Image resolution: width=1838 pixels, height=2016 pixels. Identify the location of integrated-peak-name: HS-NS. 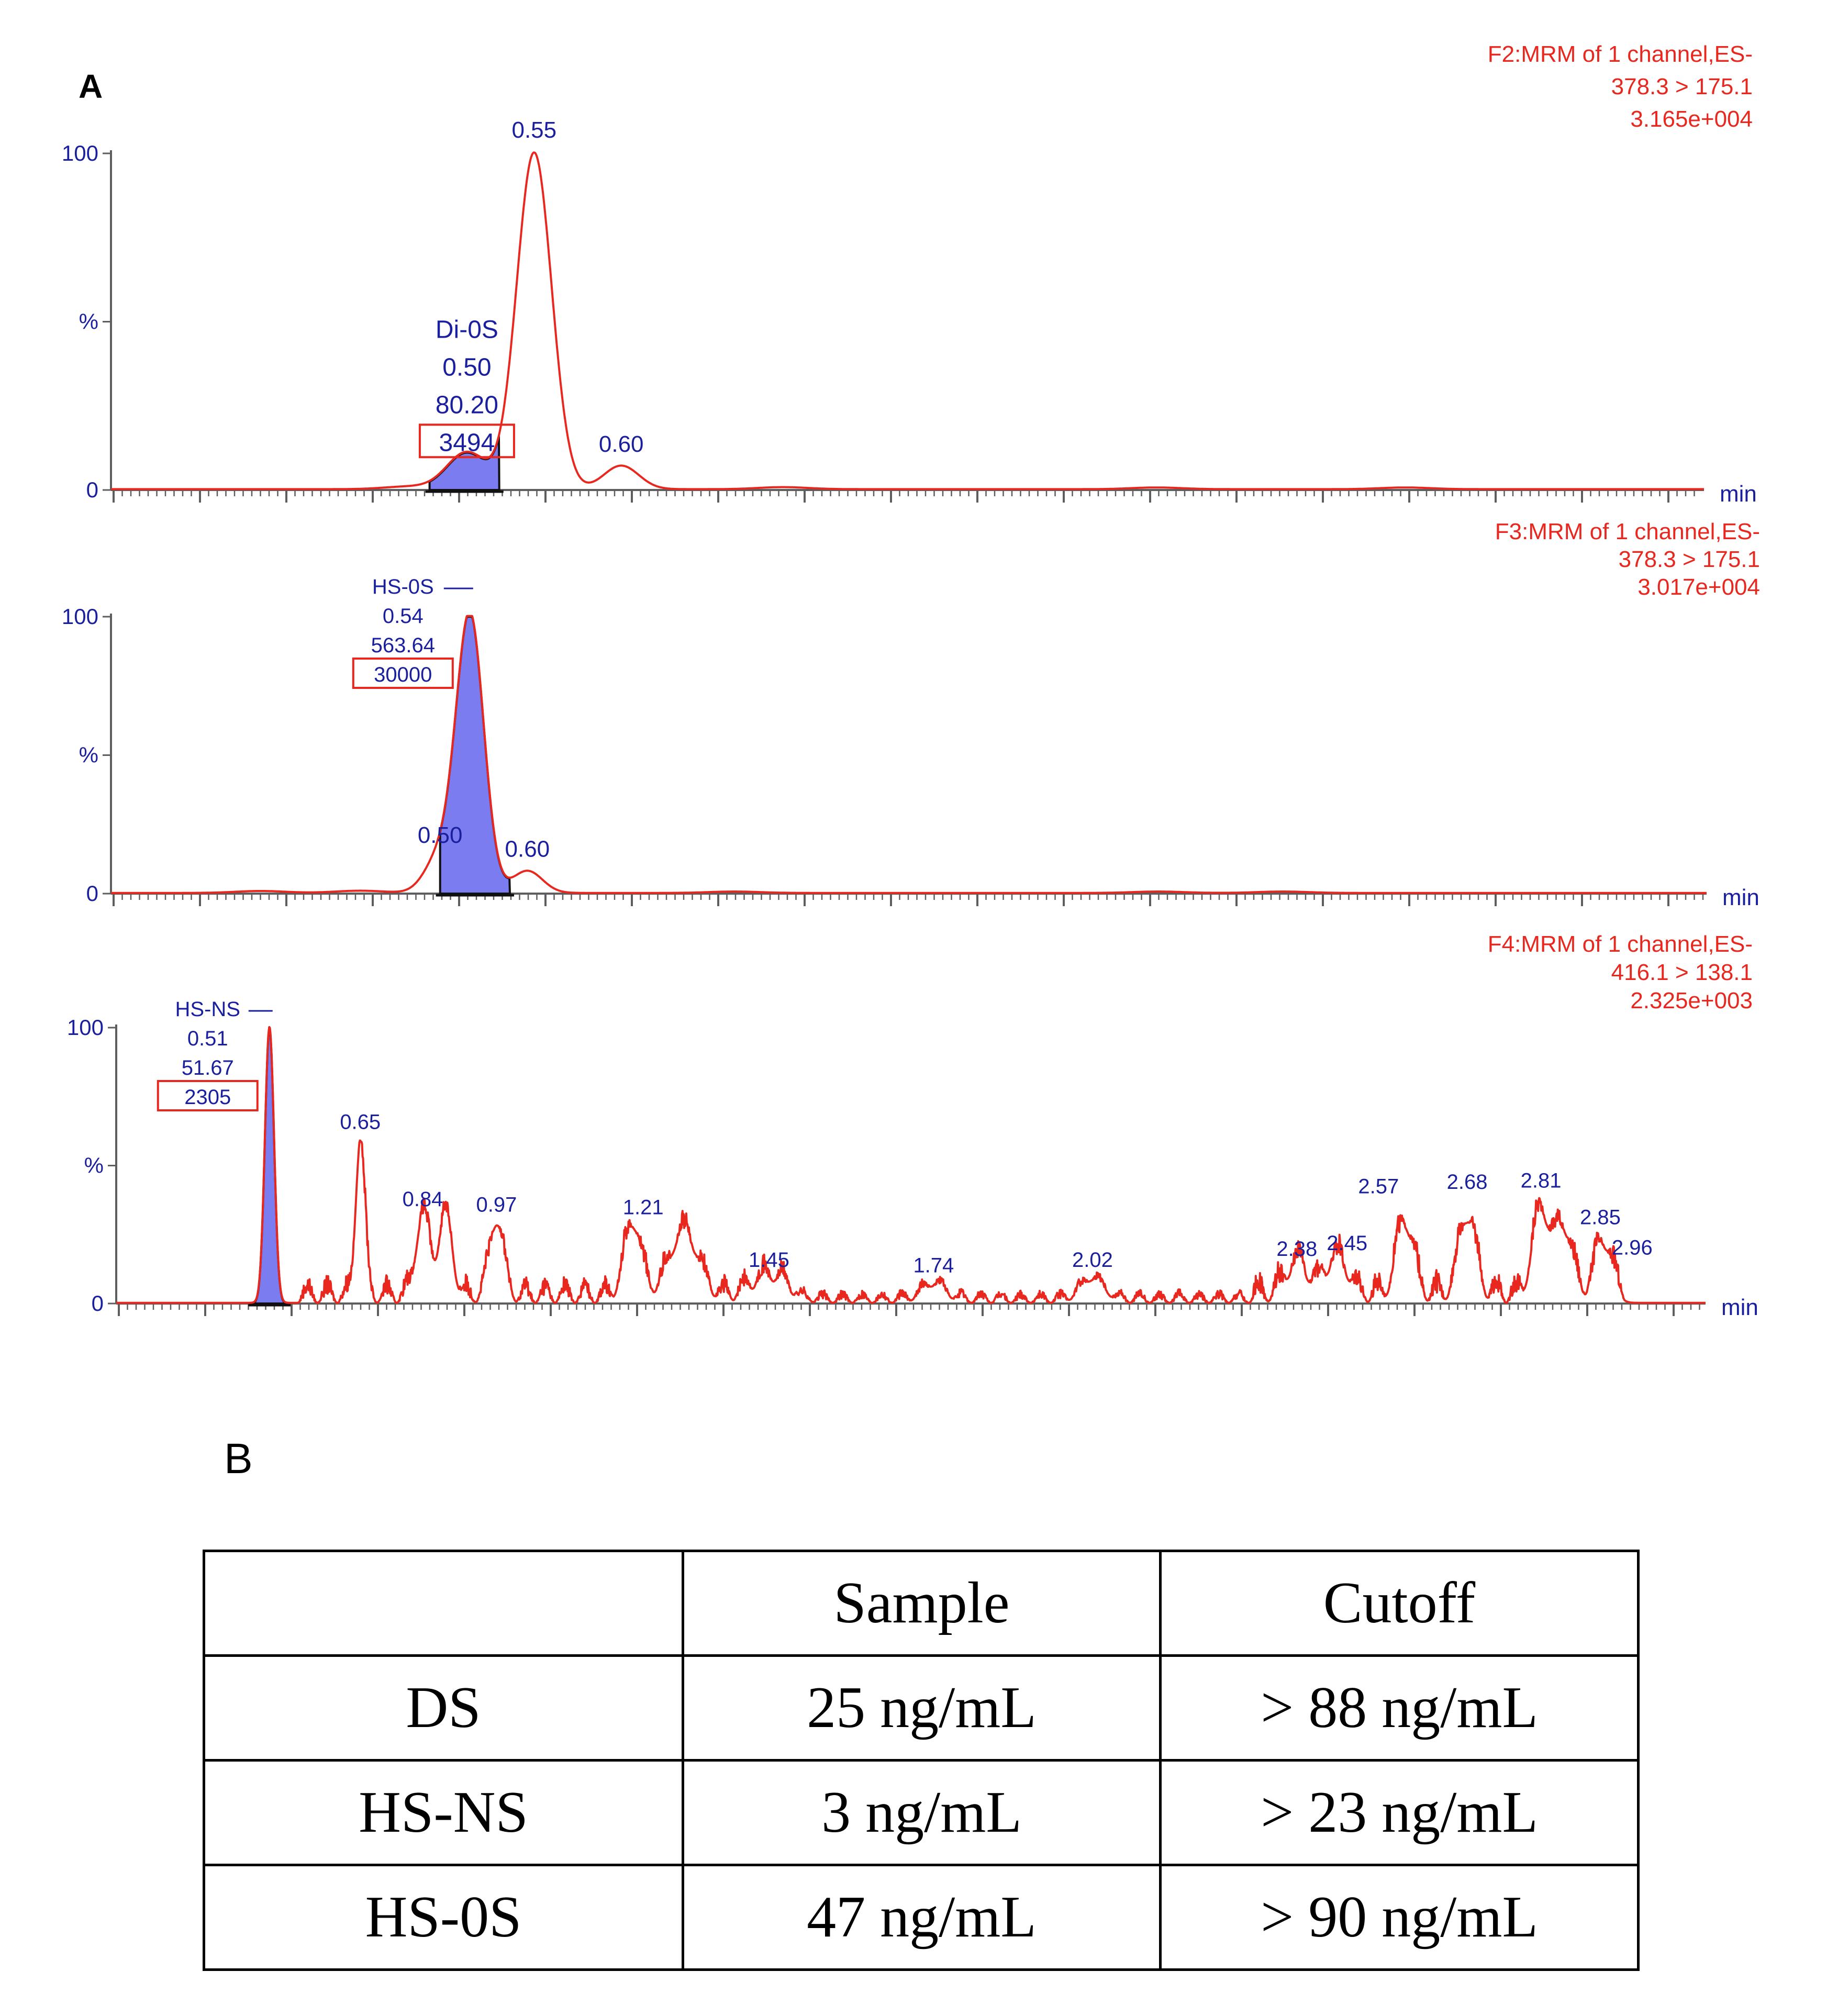
(207, 1009).